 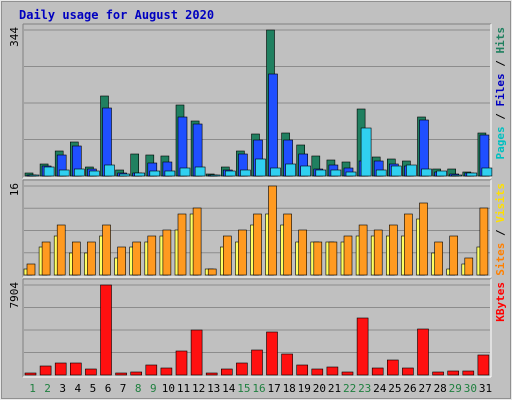 What do you see at coordinates (440, 388) in the screenshot?
I see `x-tick-label: 28` at bounding box center [440, 388].